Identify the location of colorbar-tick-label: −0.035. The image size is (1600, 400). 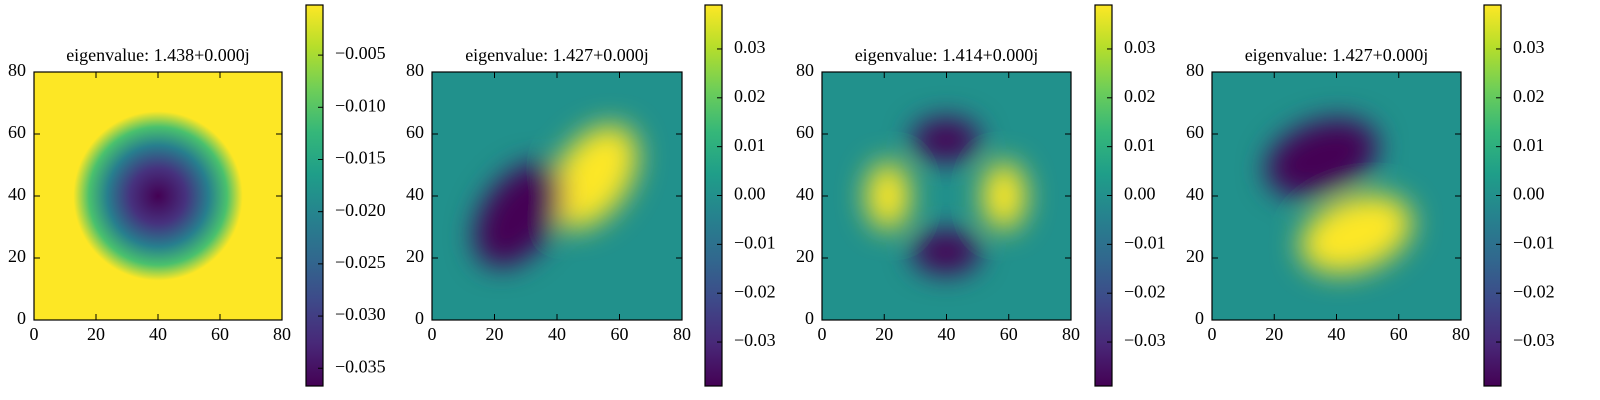
(360, 366).